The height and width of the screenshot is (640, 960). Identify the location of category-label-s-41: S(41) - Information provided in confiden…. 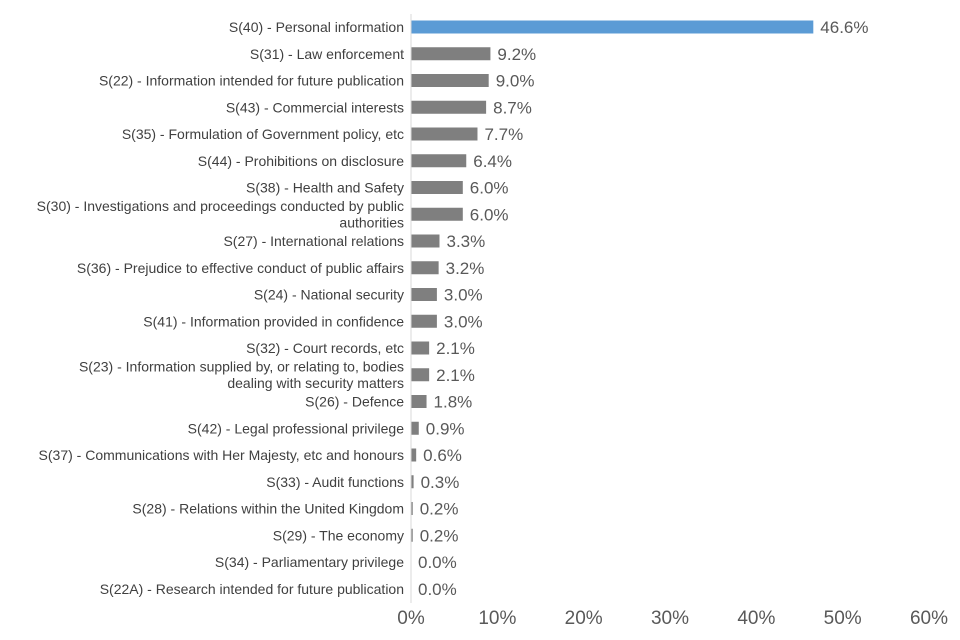
(273, 321).